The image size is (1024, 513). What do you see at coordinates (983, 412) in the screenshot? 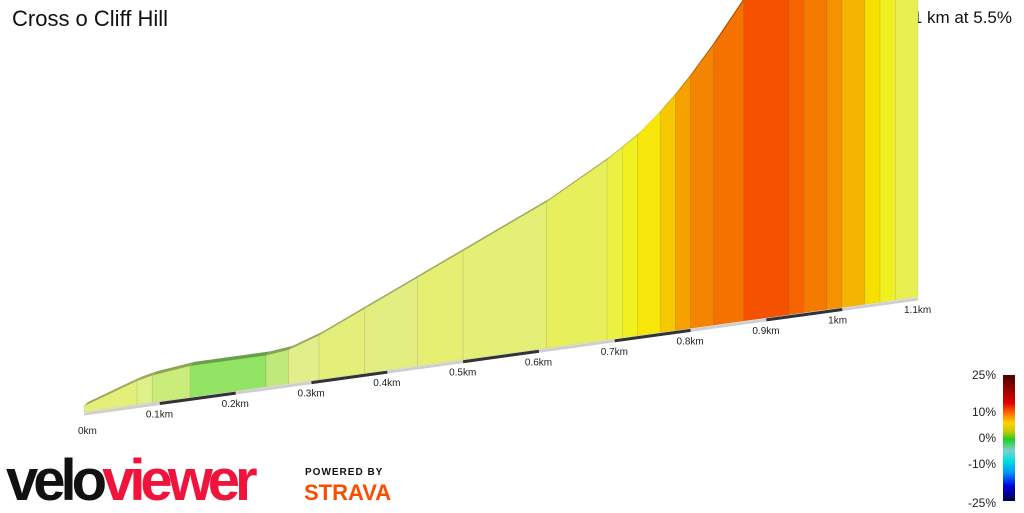
I see `legend-tick-10: 10%` at bounding box center [983, 412].